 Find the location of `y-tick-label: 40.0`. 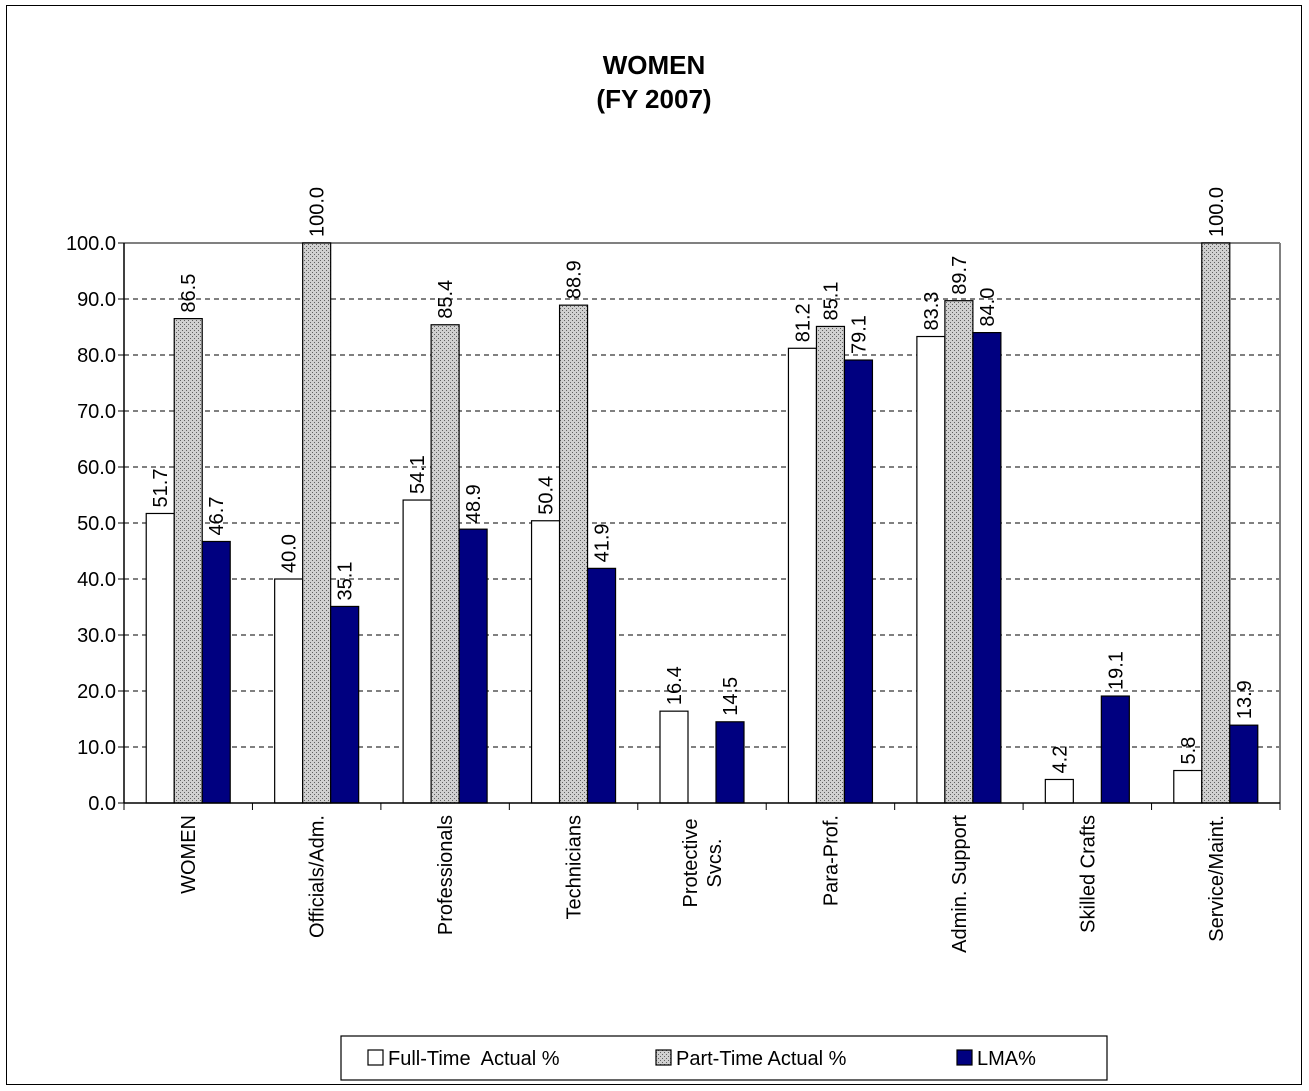

y-tick-label: 40.0 is located at coordinates (96, 580).